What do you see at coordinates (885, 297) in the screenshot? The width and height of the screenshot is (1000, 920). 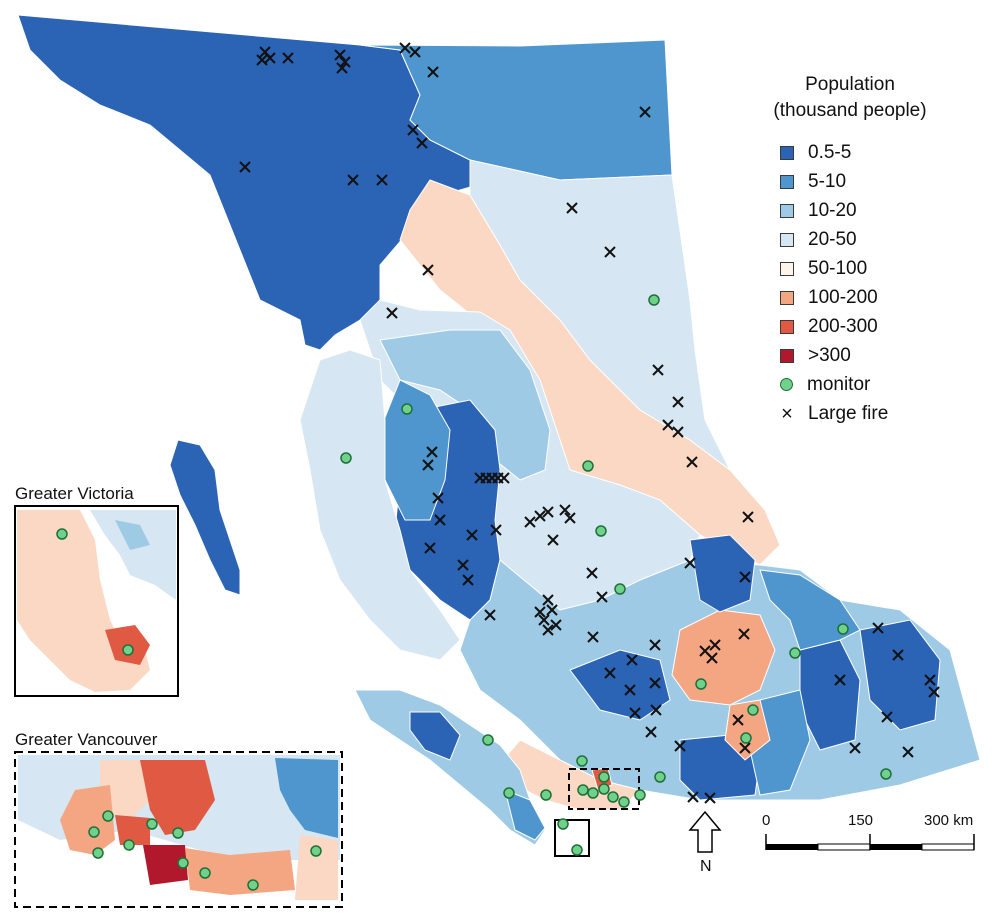 I see `legend-item: 100-200` at bounding box center [885, 297].